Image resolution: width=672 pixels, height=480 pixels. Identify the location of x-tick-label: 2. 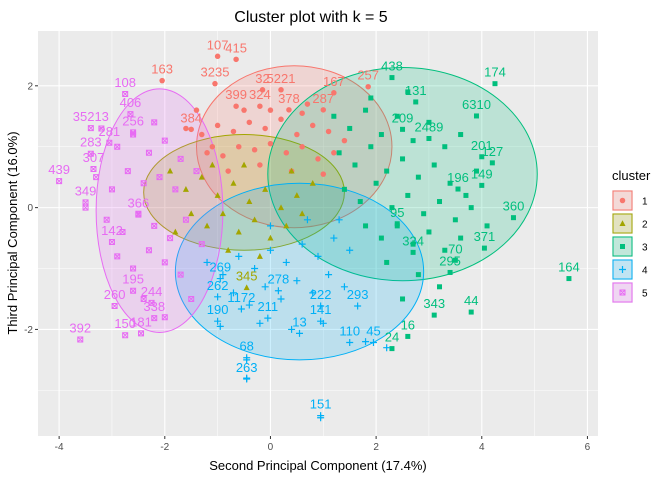
(376, 447).